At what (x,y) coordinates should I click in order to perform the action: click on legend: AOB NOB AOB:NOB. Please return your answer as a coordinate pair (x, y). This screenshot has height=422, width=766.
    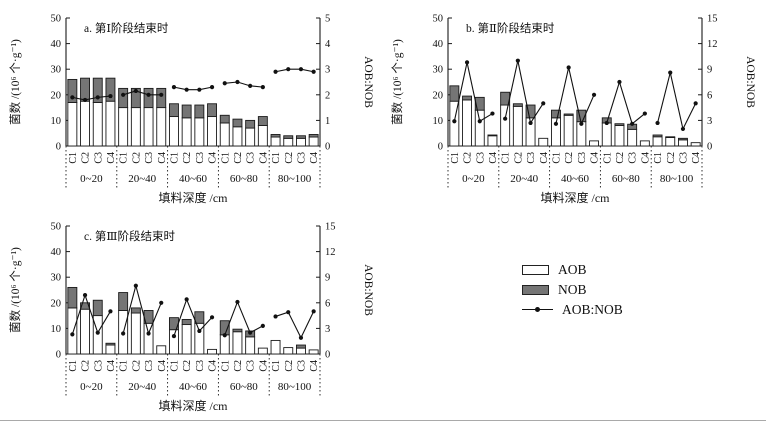
    Looking at the image, I should click on (572, 289).